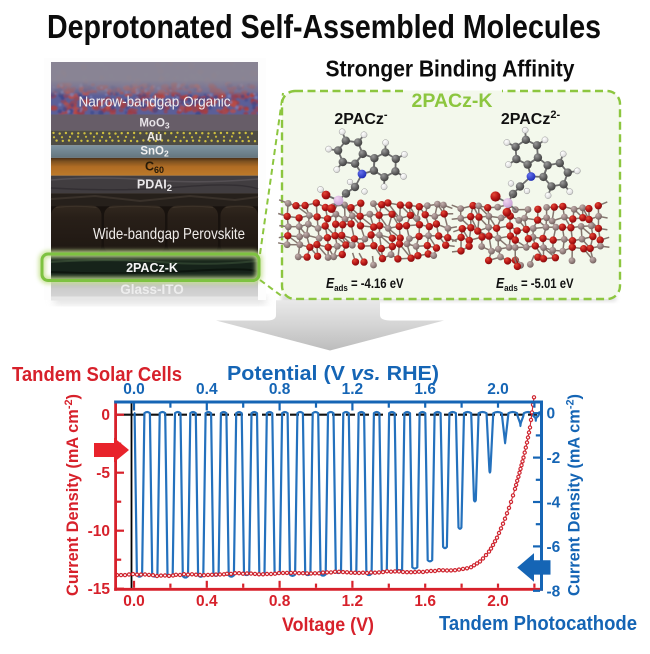 The image size is (650, 654). Describe the element at coordinates (154, 137) in the screenshot. I see `svg-text: Au` at that location.